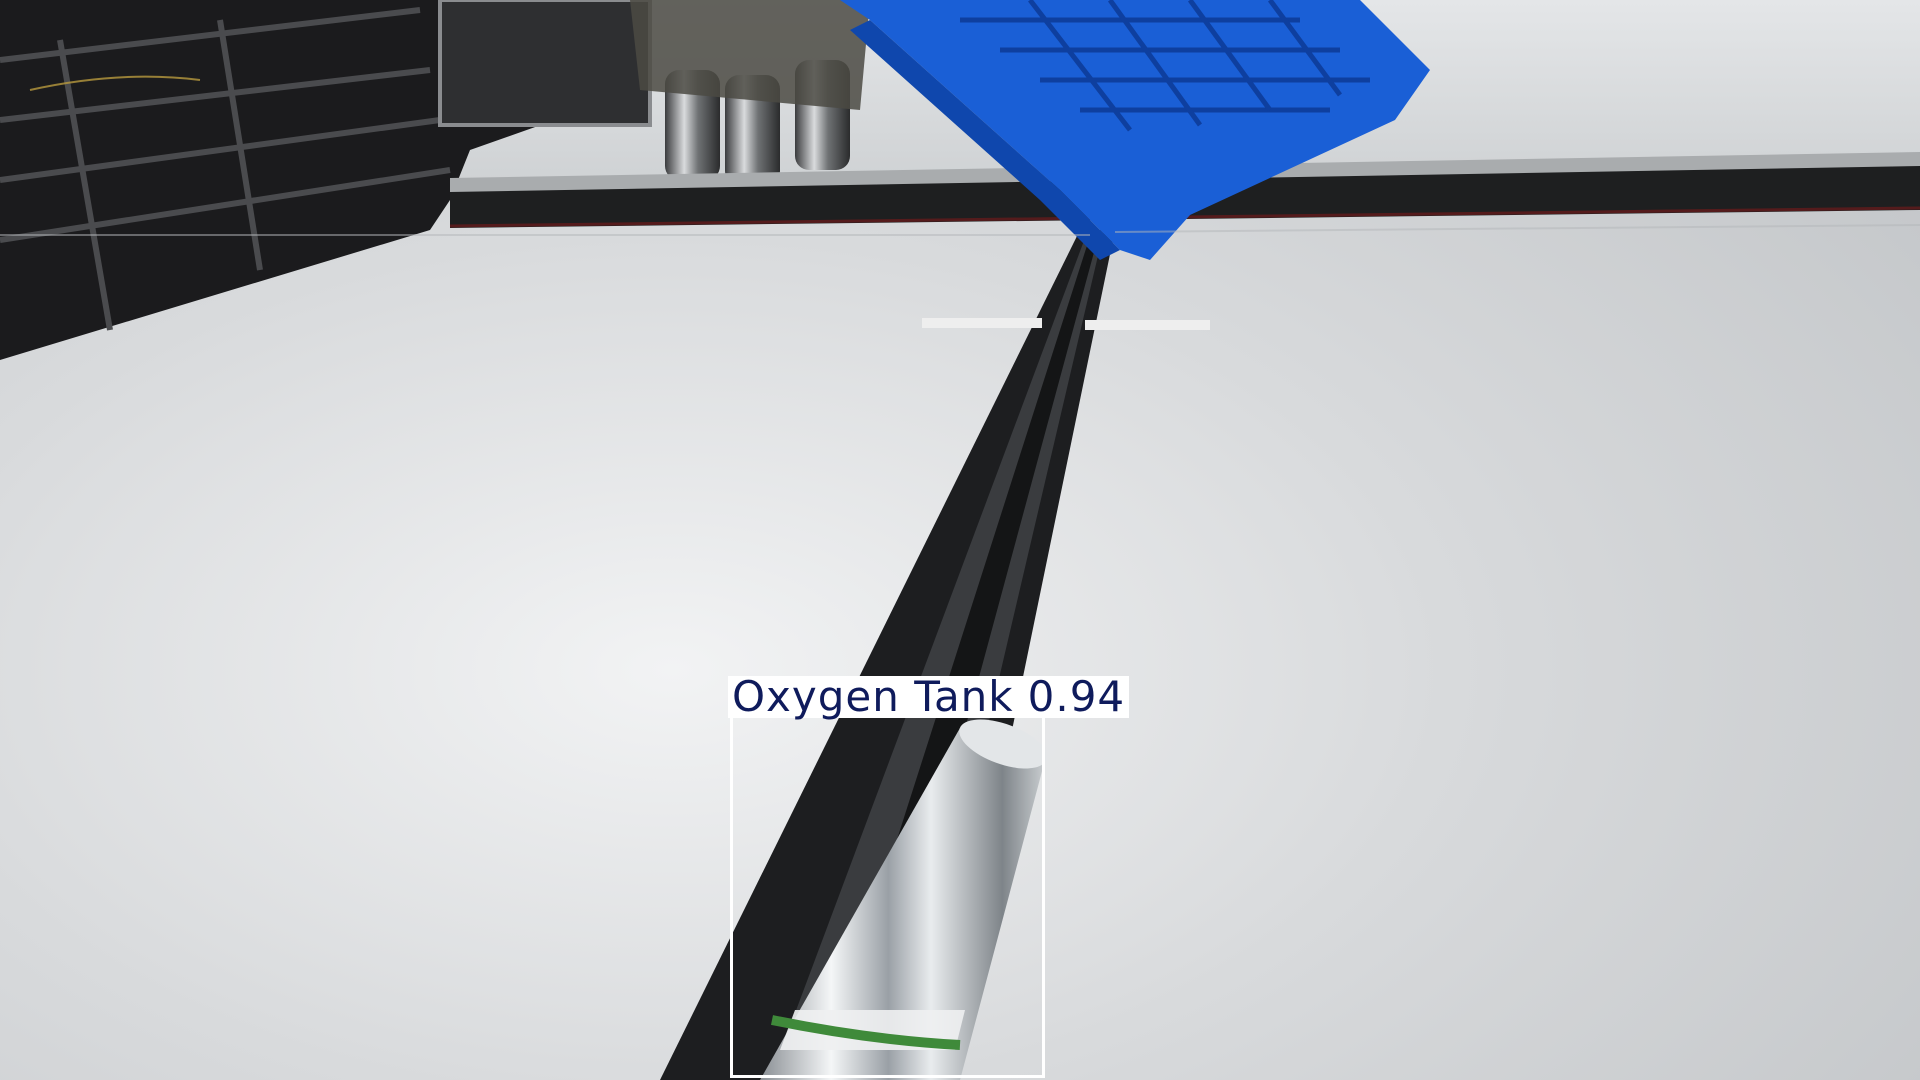 This screenshot has height=1080, width=1920. I want to click on blue-pallet, so click(1135, 130).